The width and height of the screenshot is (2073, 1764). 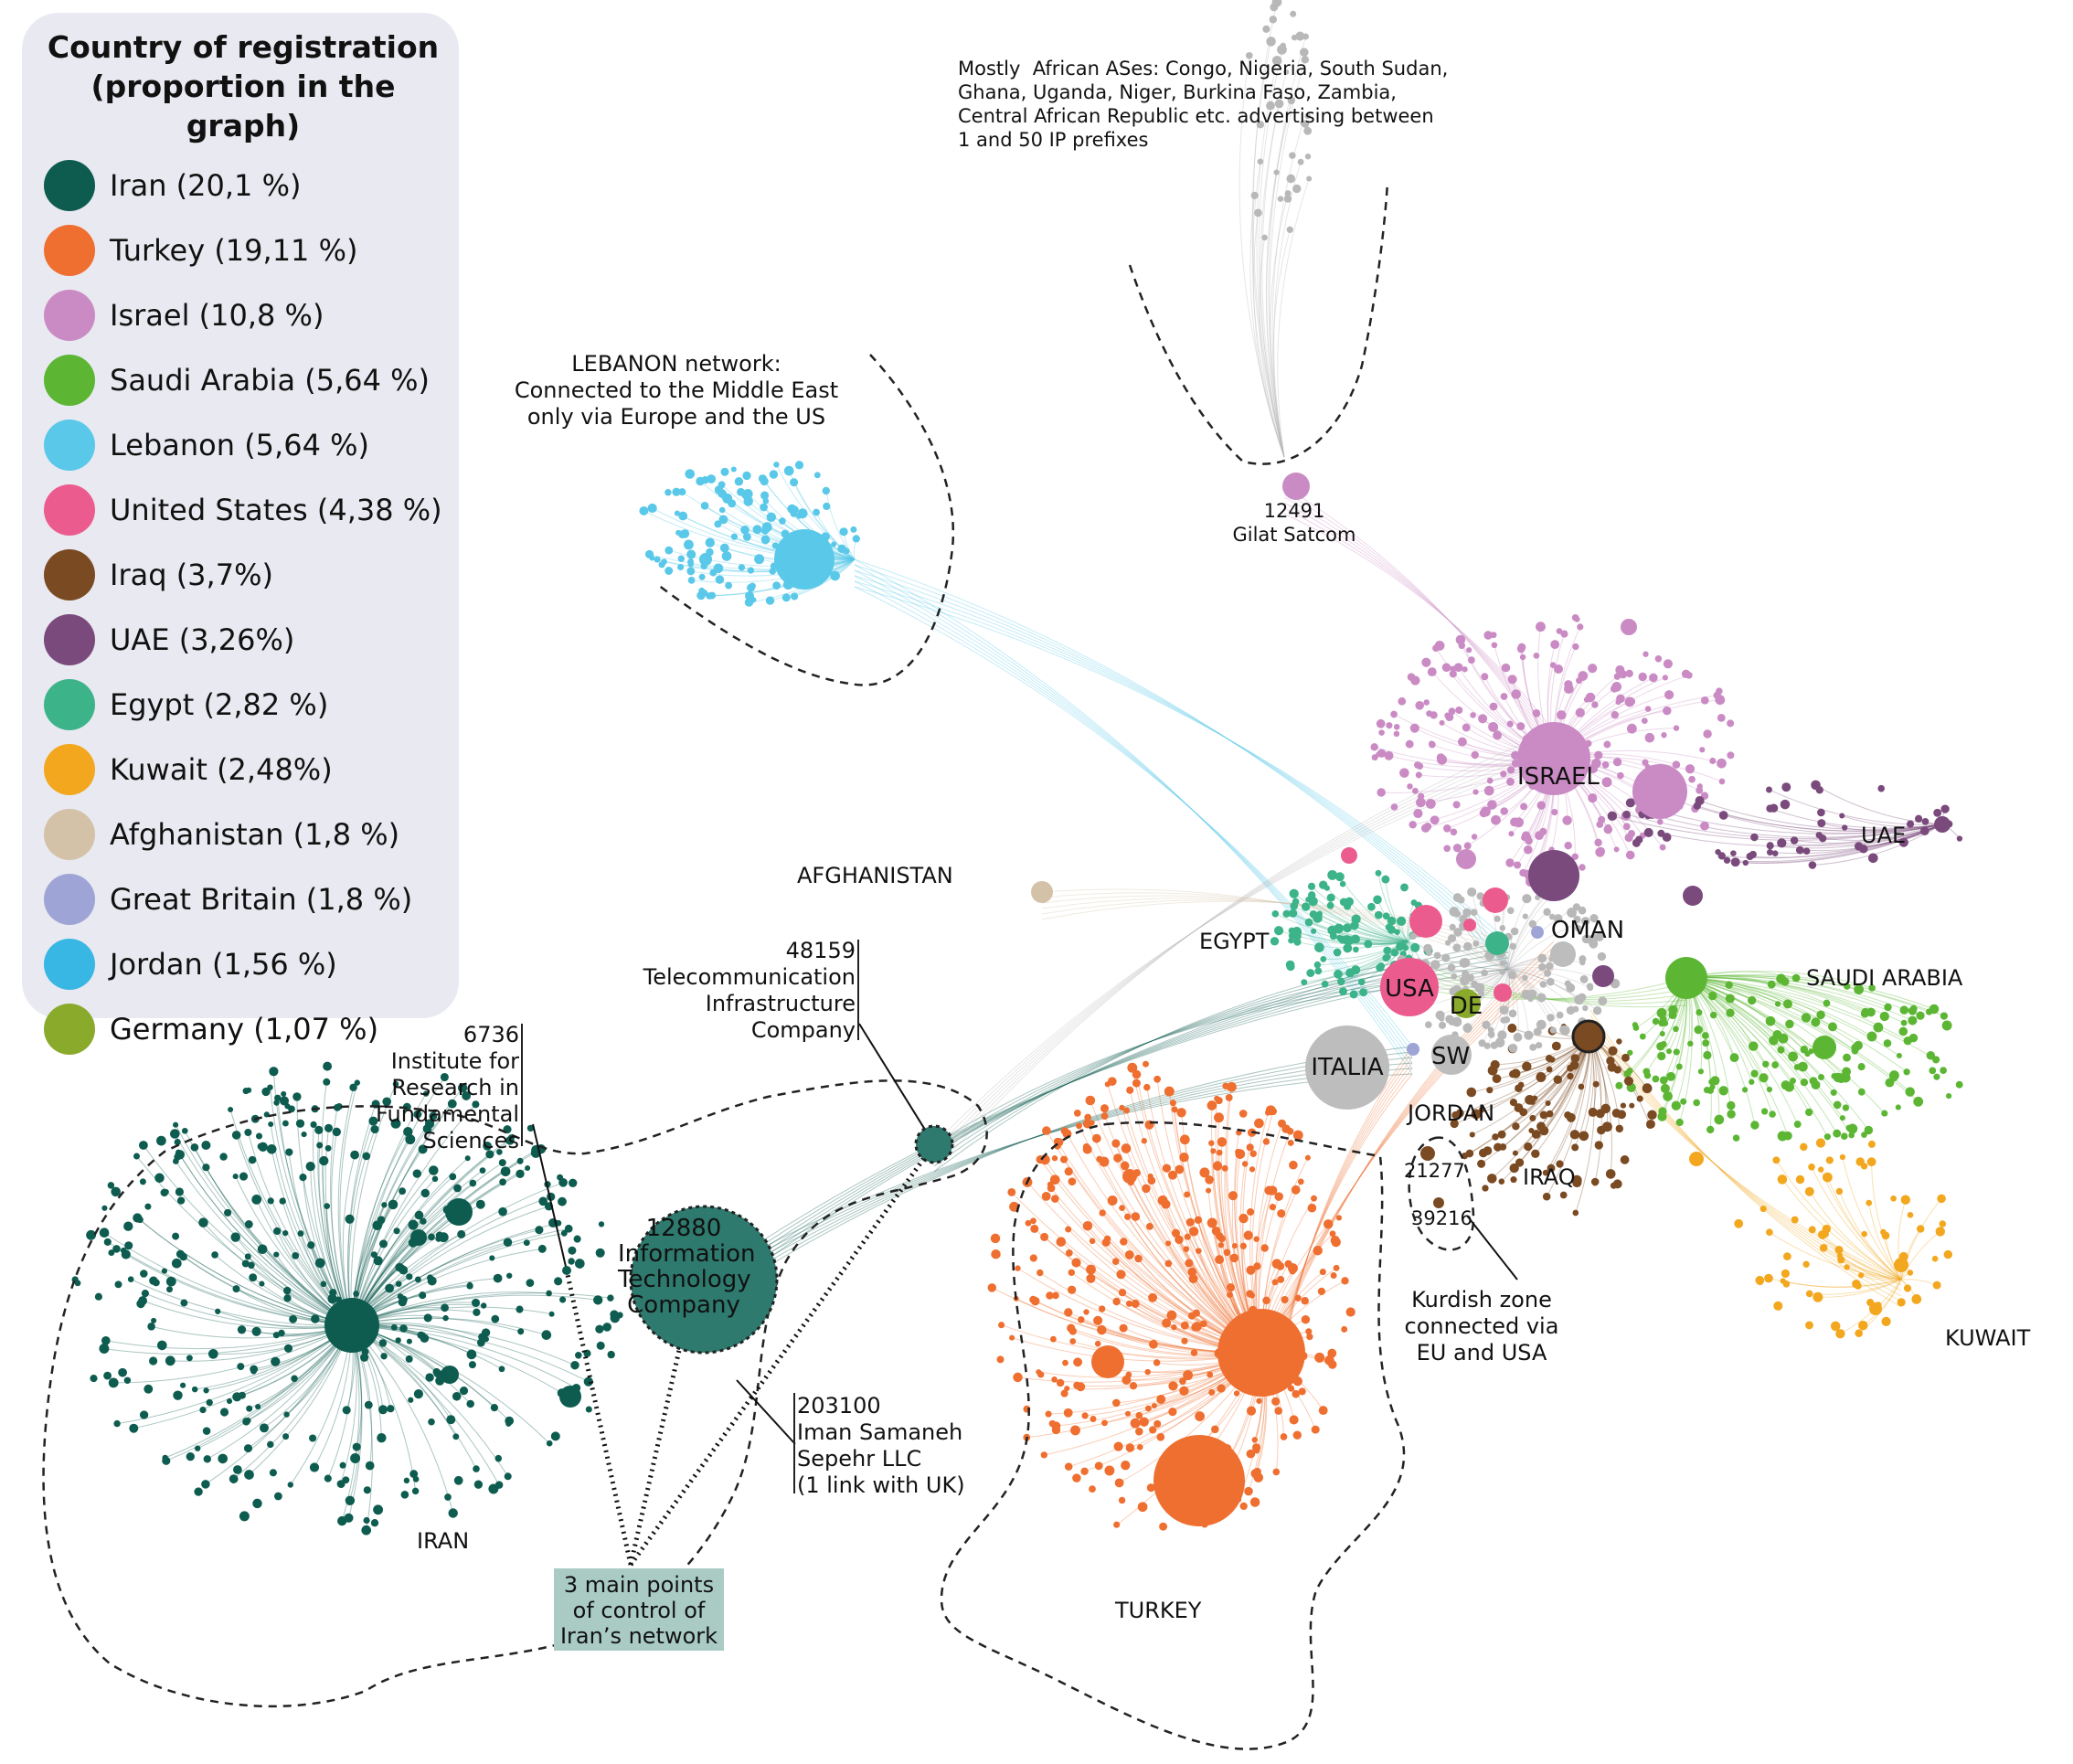 I want to click on oman-label: OMAN, so click(x=1588, y=930).